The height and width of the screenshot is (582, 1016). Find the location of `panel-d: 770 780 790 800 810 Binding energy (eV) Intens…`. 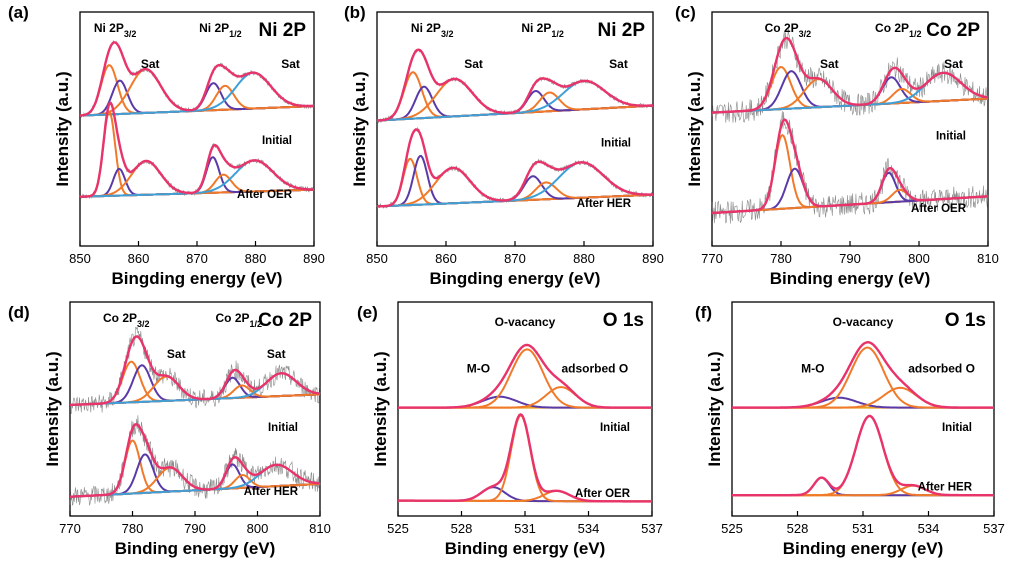

panel-d: 770 780 790 800 810 Binding energy (eV) Intens… is located at coordinates (169, 429).